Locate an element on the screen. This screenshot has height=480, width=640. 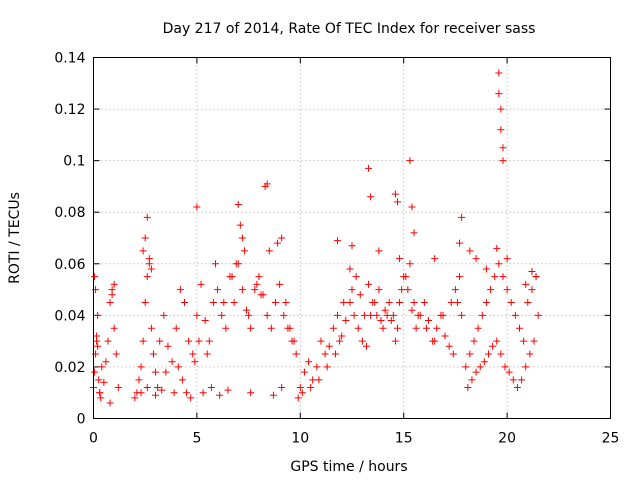
x-tick-label: 5 is located at coordinates (196, 439).